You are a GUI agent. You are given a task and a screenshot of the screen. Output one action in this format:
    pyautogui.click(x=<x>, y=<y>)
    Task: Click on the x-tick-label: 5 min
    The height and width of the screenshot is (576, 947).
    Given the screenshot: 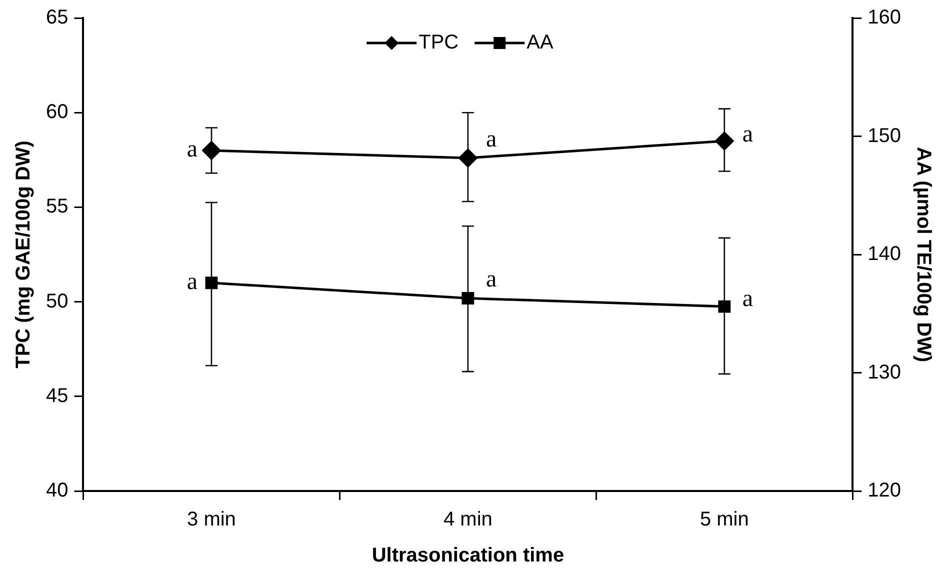 What is the action you would take?
    pyautogui.click(x=724, y=519)
    